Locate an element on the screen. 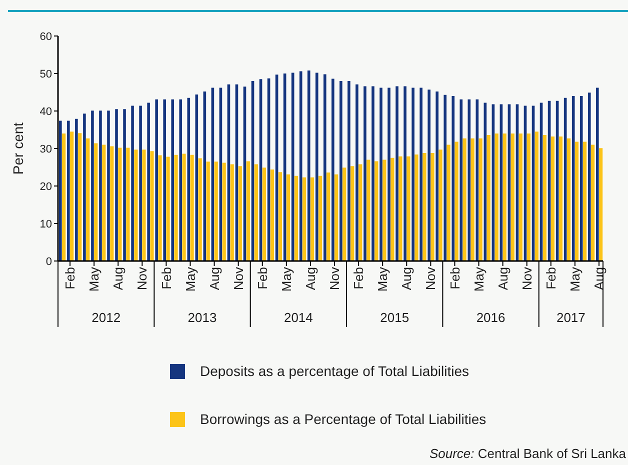 Image resolution: width=628 pixels, height=465 pixels. text: 2013 is located at coordinates (202, 317).